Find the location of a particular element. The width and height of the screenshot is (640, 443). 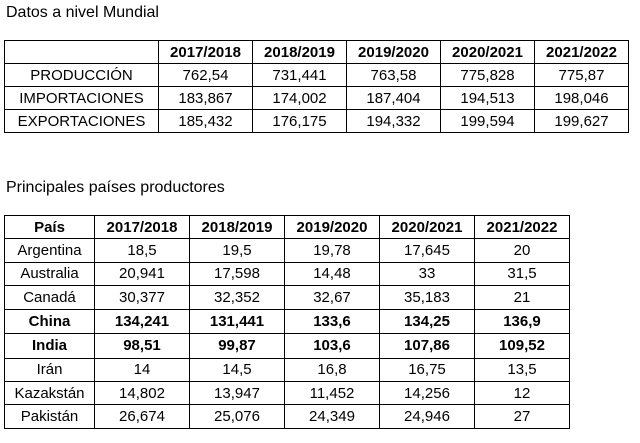

table-cell: 12 is located at coordinates (522, 393).